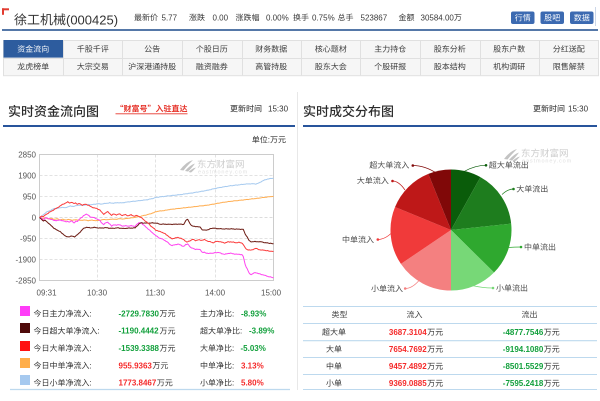 Image resolution: width=600 pixels, height=401 pixels. I want to click on svg-text: -4877.7546, so click(523, 332).